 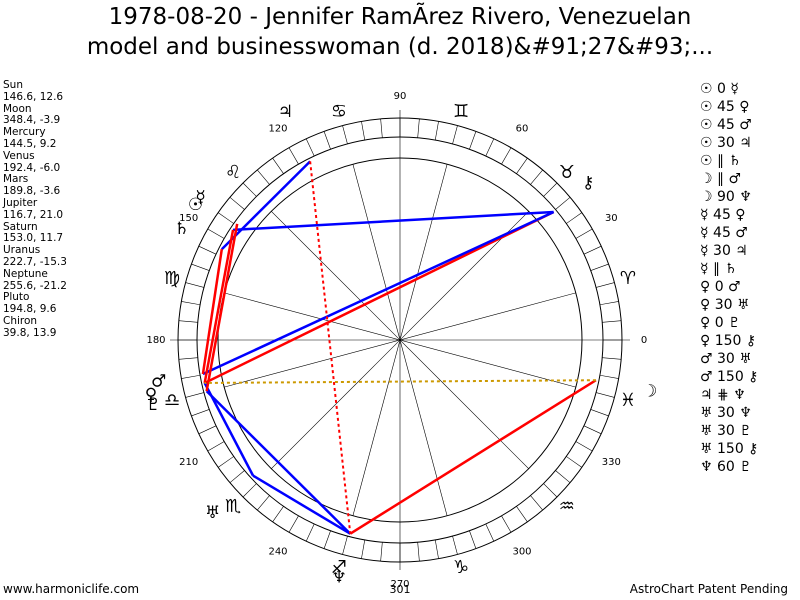 What do you see at coordinates (461, 567) in the screenshot?
I see `sign-glyph: ♑` at bounding box center [461, 567].